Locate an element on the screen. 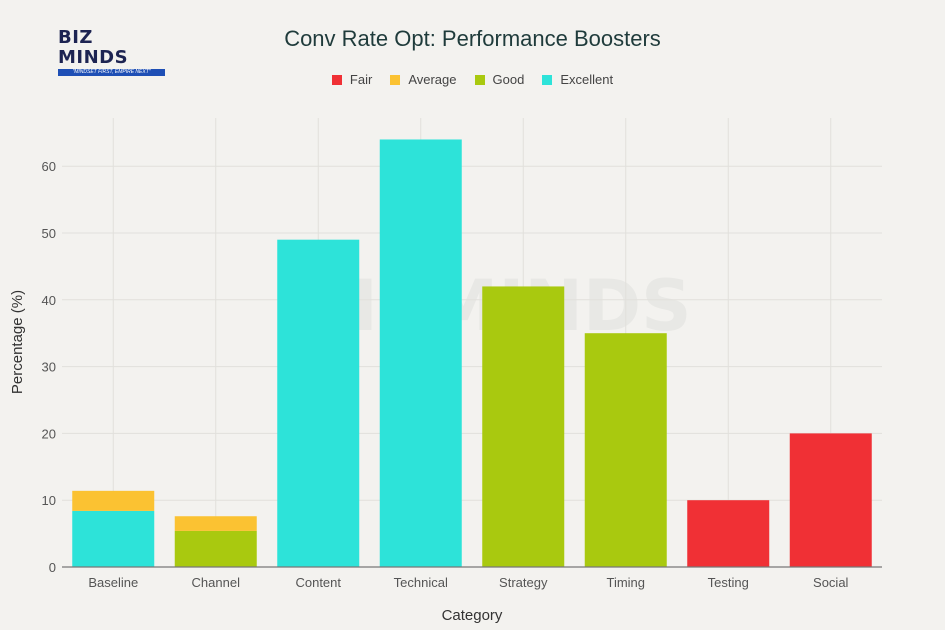  x-tick-label: Baseline is located at coordinates (113, 582).